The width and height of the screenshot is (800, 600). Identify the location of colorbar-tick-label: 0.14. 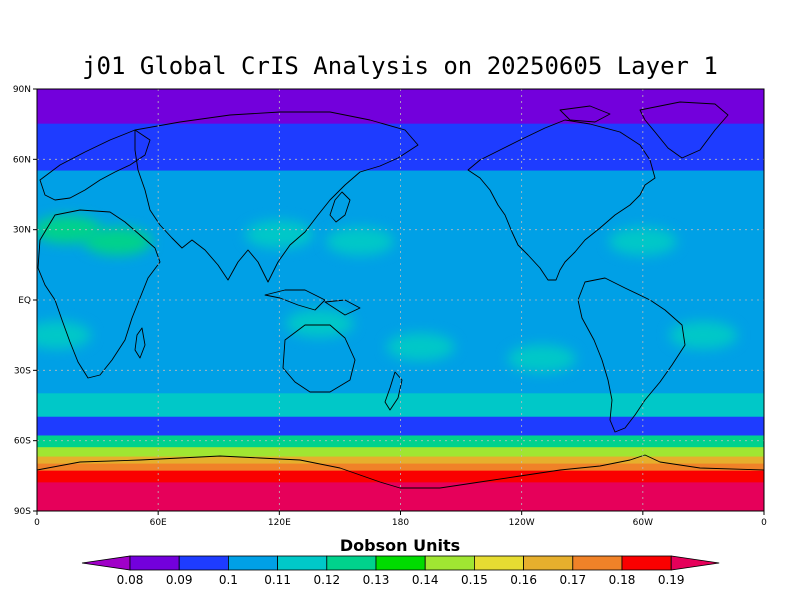
(425, 580).